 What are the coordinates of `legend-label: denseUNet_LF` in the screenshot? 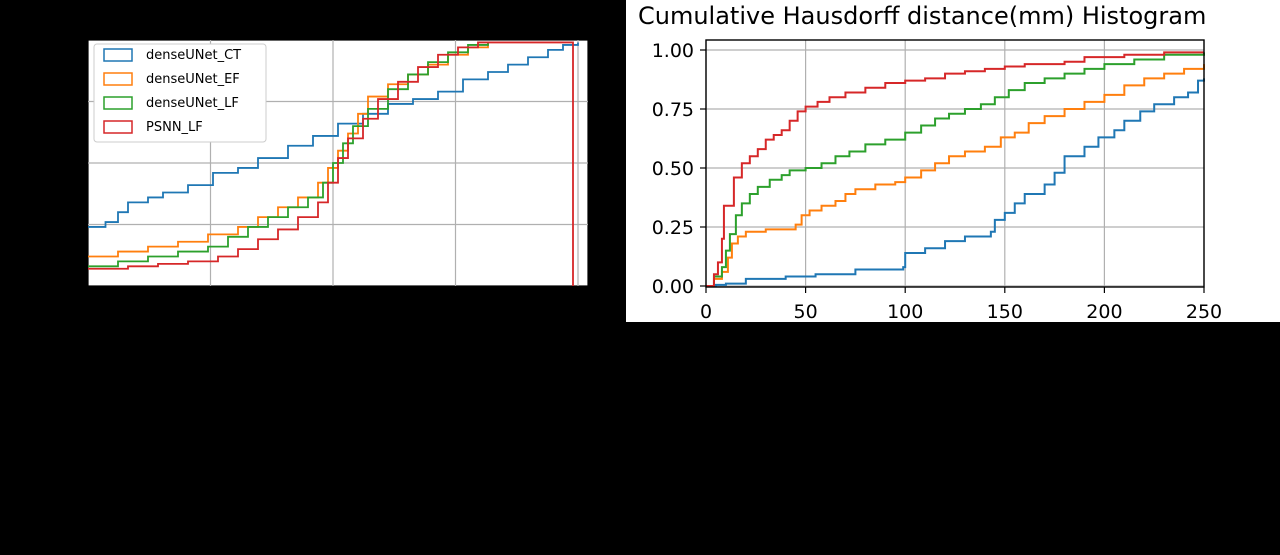 It's located at (192, 103).